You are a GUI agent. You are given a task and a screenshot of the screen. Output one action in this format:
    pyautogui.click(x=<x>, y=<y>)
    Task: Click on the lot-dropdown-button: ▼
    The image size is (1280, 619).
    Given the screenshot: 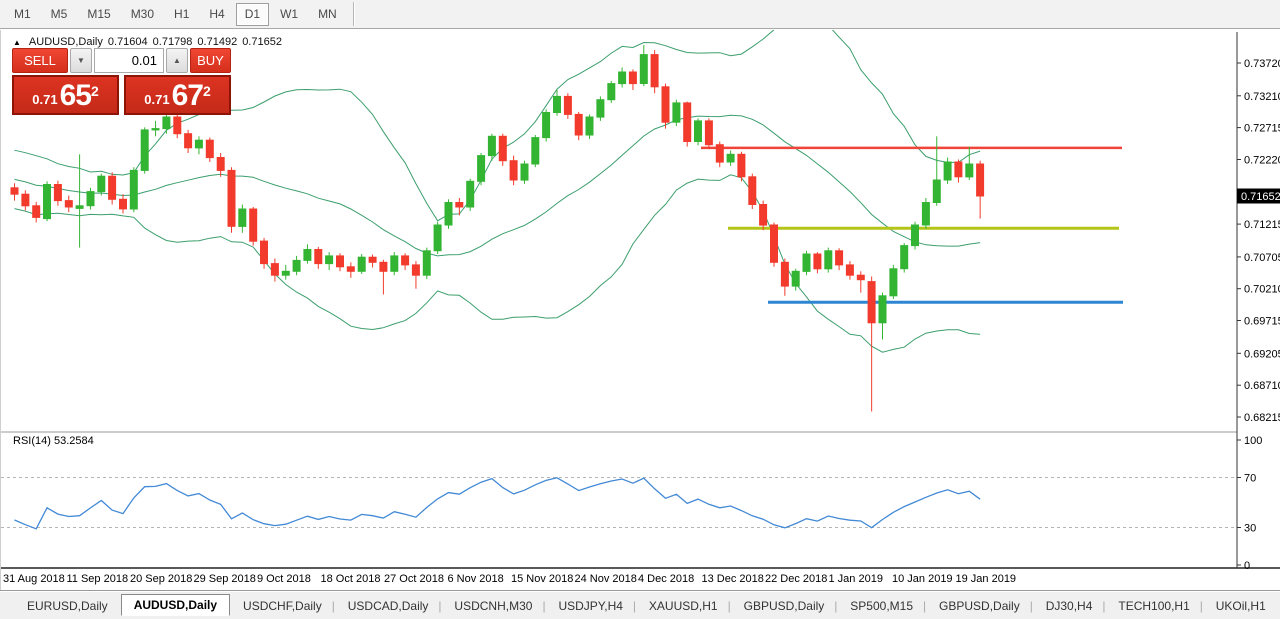 What is the action you would take?
    pyautogui.click(x=81, y=60)
    